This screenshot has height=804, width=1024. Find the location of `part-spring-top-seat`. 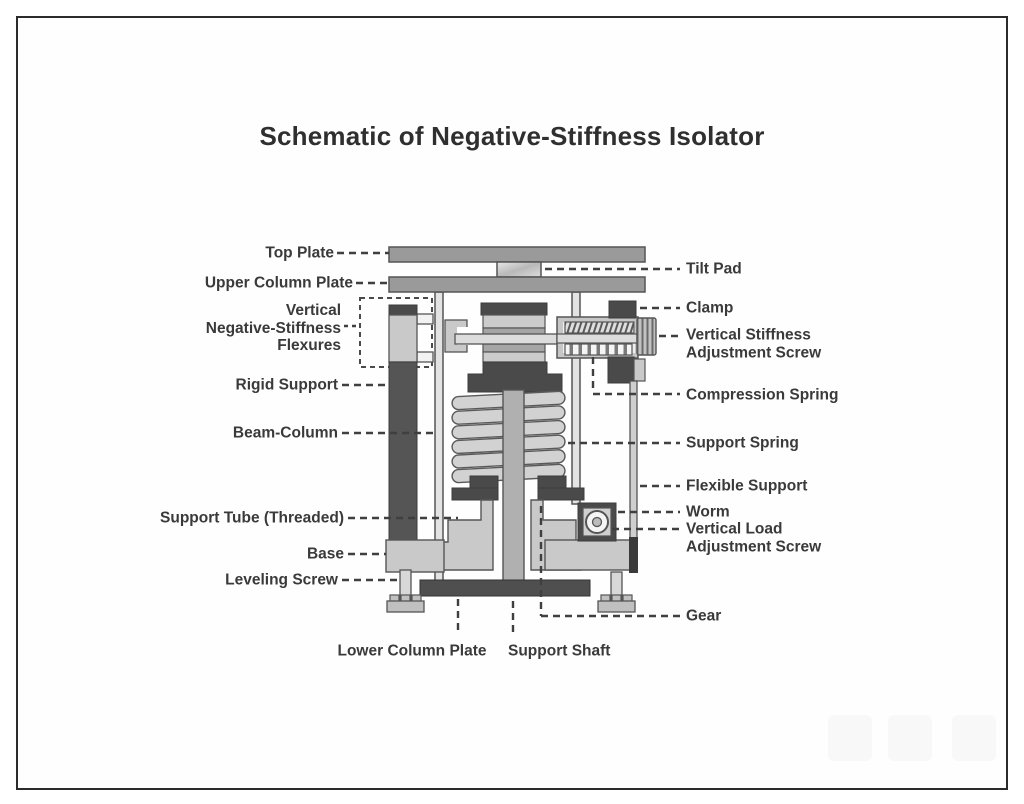

part-spring-top-seat is located at coordinates (515, 377).